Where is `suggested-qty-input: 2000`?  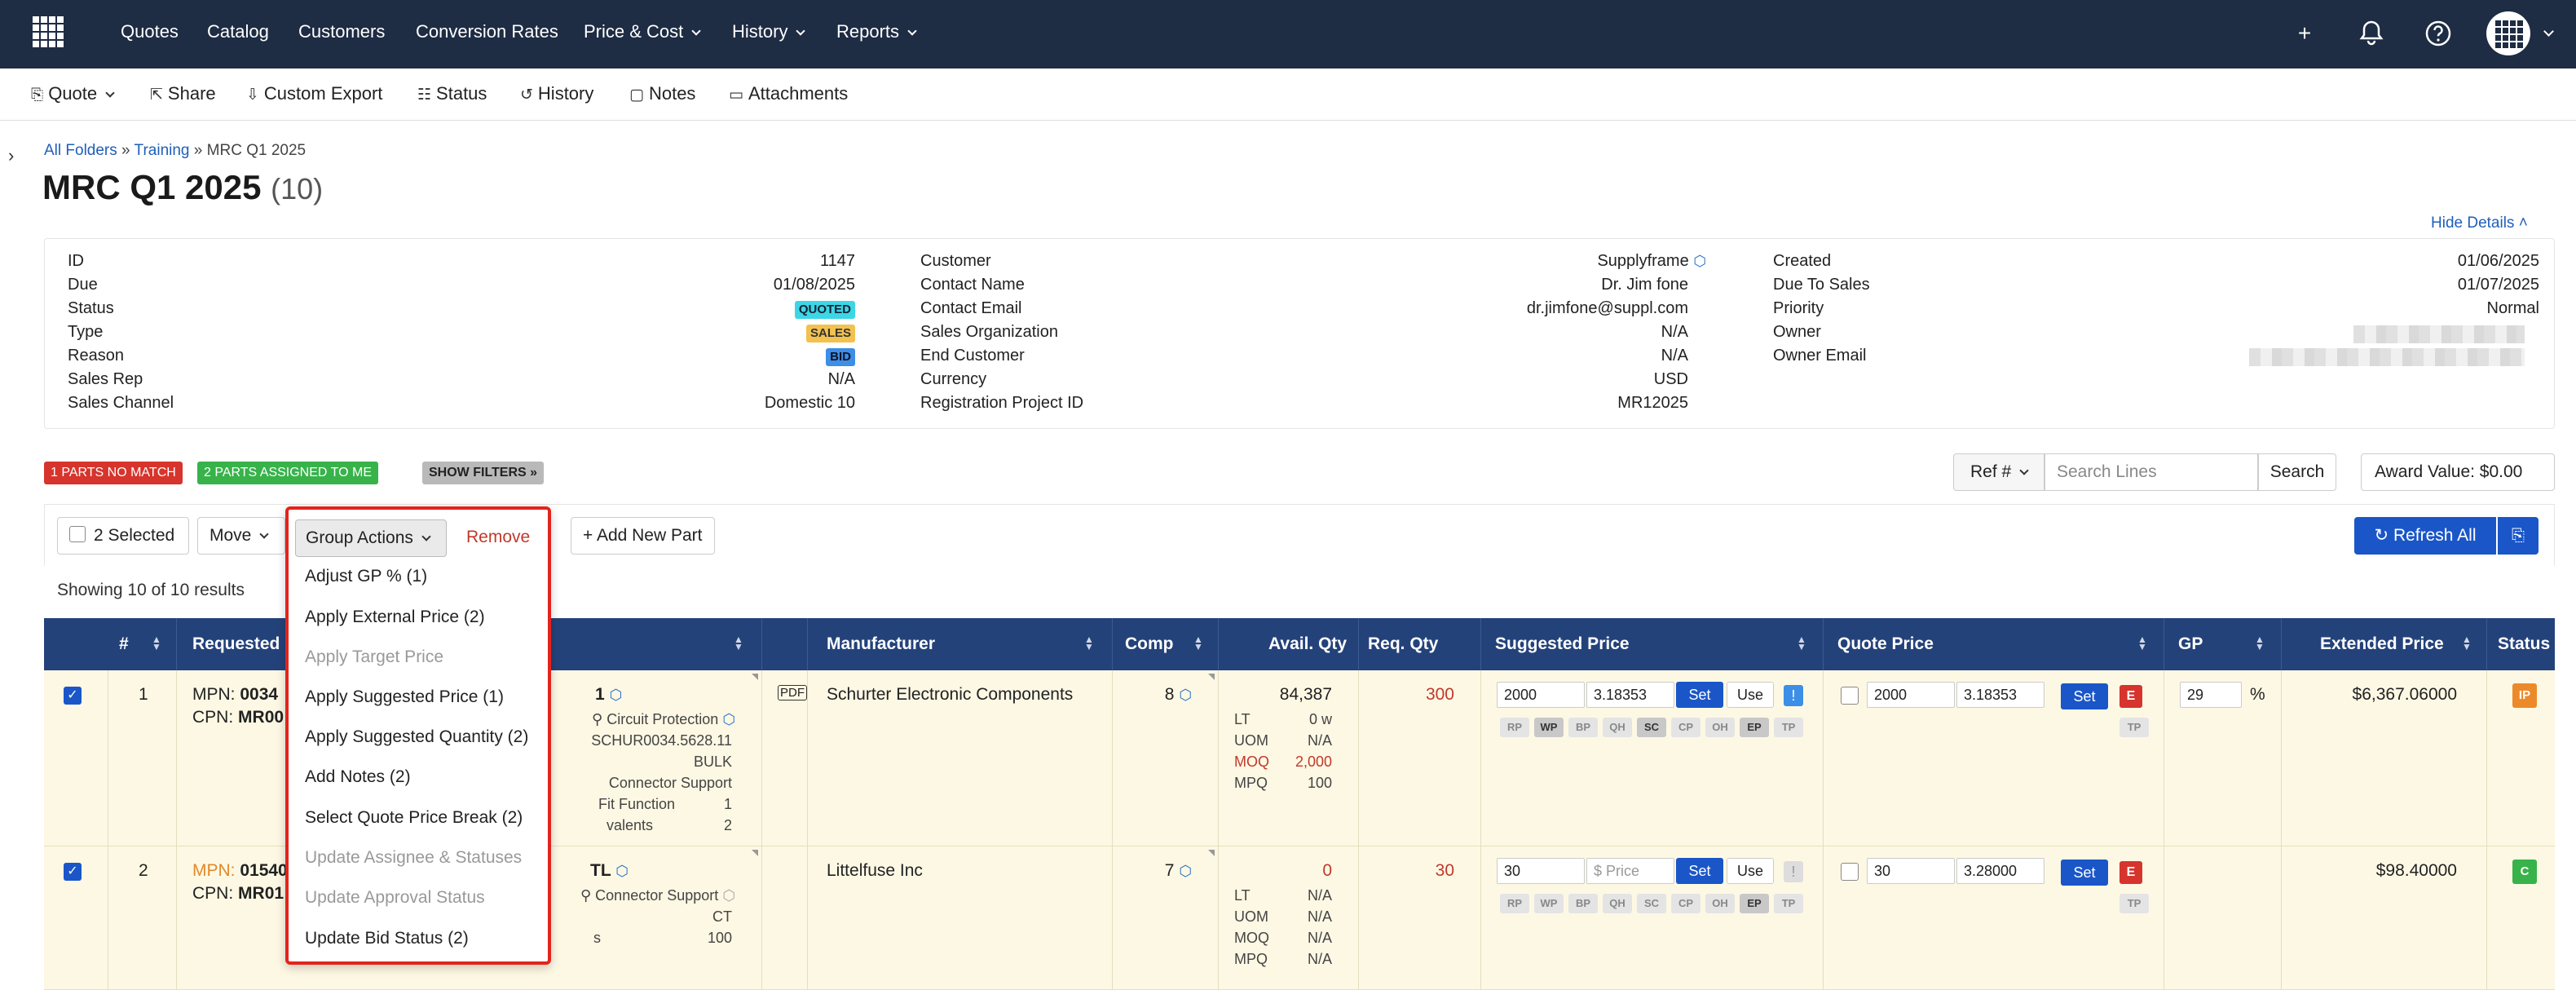 suggested-qty-input: 2000 is located at coordinates (1541, 695).